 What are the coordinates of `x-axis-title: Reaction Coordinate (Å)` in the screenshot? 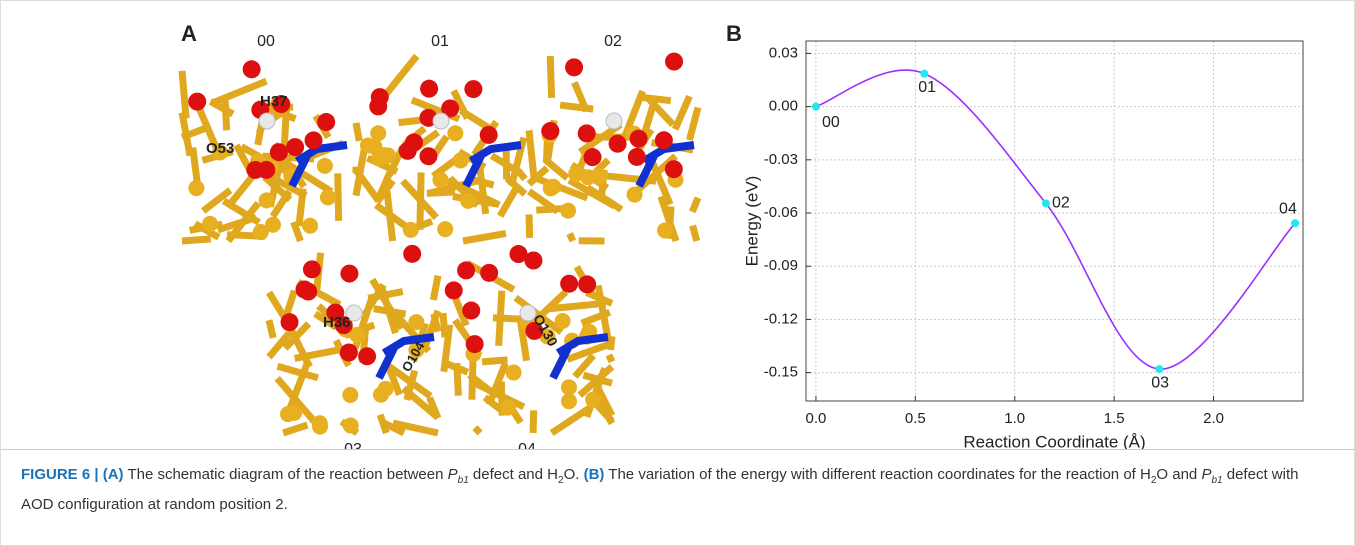 It's located at (1054, 440).